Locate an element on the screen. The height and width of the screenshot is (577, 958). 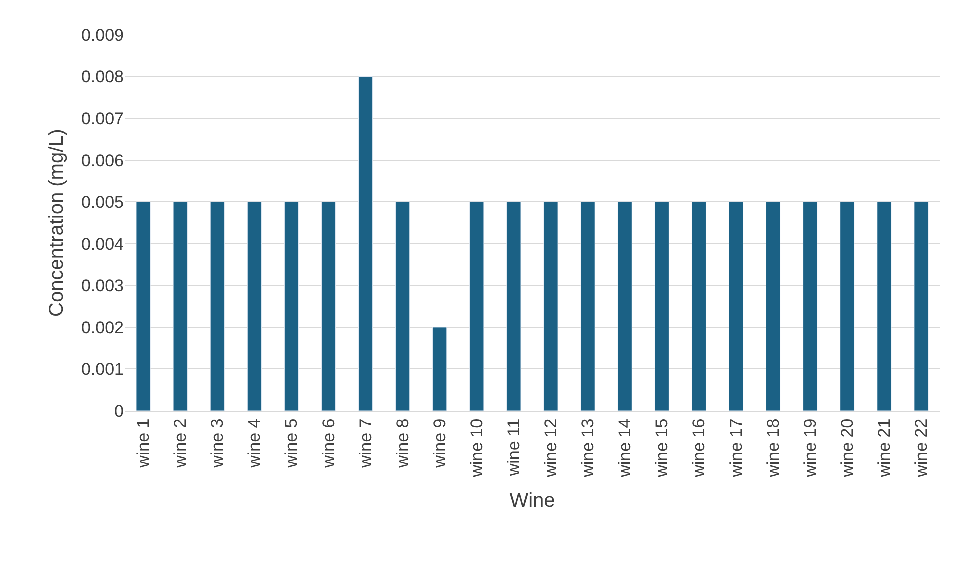
x-tick-label: wine 10 is located at coordinates (476, 448).